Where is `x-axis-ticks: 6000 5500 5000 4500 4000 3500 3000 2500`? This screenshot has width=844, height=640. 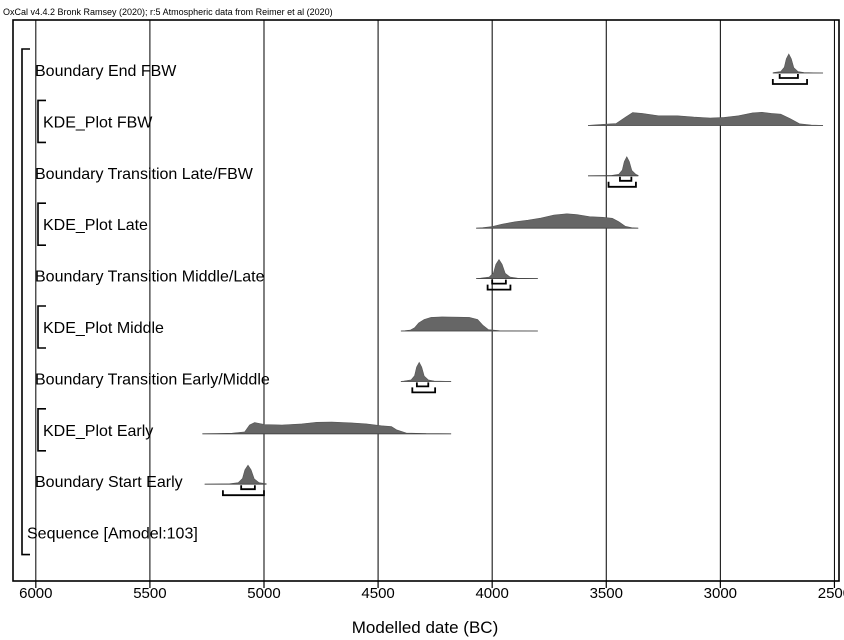
x-axis-ticks: 6000 5500 5000 4500 4000 3500 3000 2500 is located at coordinates (431, 591).